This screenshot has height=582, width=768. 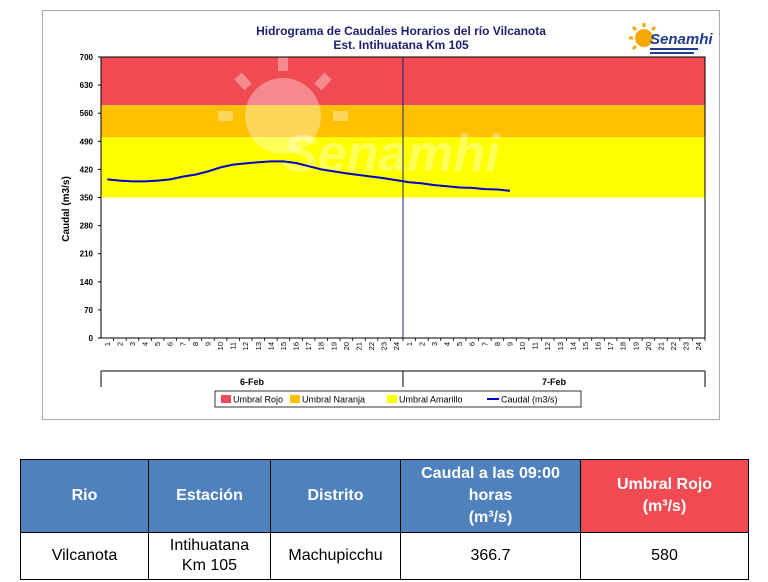 What do you see at coordinates (66, 209) in the screenshot?
I see `y-axis-label: Caudal (m3/s)` at bounding box center [66, 209].